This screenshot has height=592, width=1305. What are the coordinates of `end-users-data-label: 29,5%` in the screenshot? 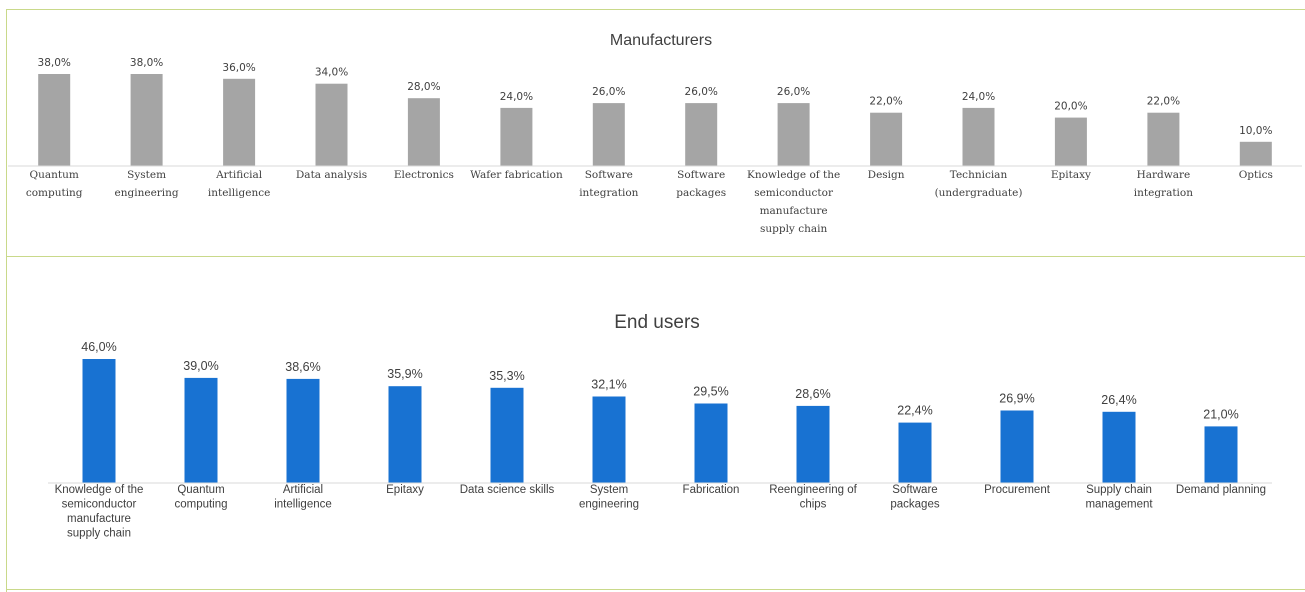 It's located at (710, 392).